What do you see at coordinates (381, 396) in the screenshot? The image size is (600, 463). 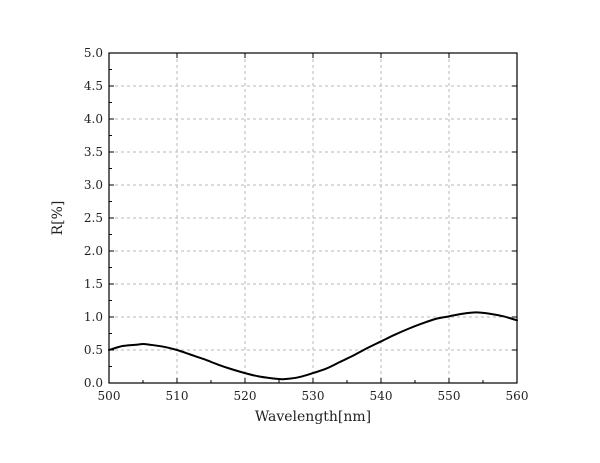 I see `x-tick-label: 540` at bounding box center [381, 396].